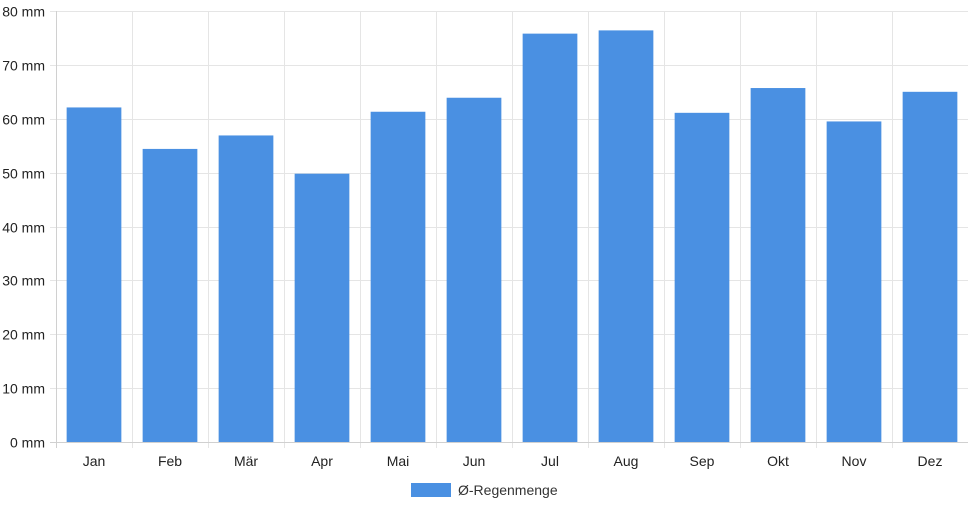 The image size is (968, 513). I want to click on x-tick-label: Feb, so click(170, 461).